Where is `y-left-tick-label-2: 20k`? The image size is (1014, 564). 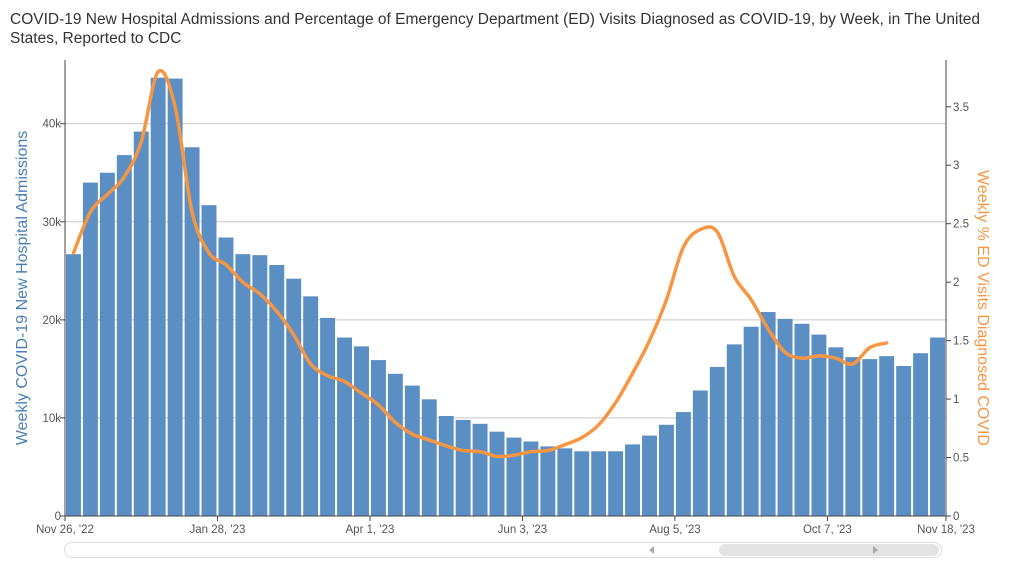
y-left-tick-label-2: 20k is located at coordinates (51, 321).